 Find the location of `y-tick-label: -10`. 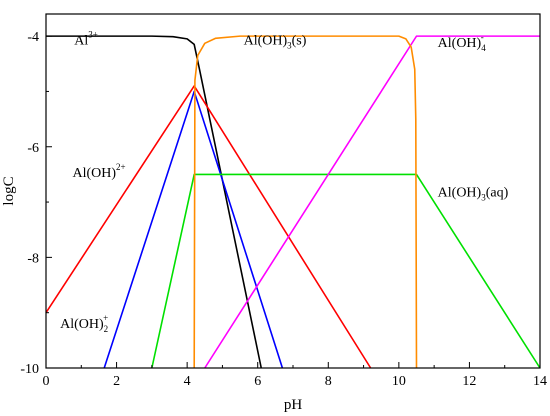

y-tick-label: -10 is located at coordinates (29, 369).